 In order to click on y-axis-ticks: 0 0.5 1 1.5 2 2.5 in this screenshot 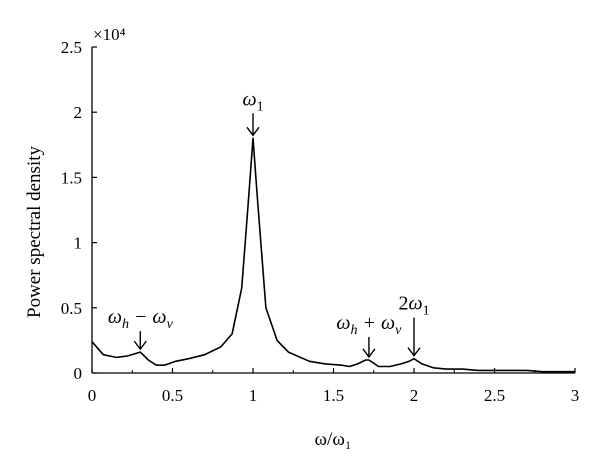, I will do `click(79, 210)`.